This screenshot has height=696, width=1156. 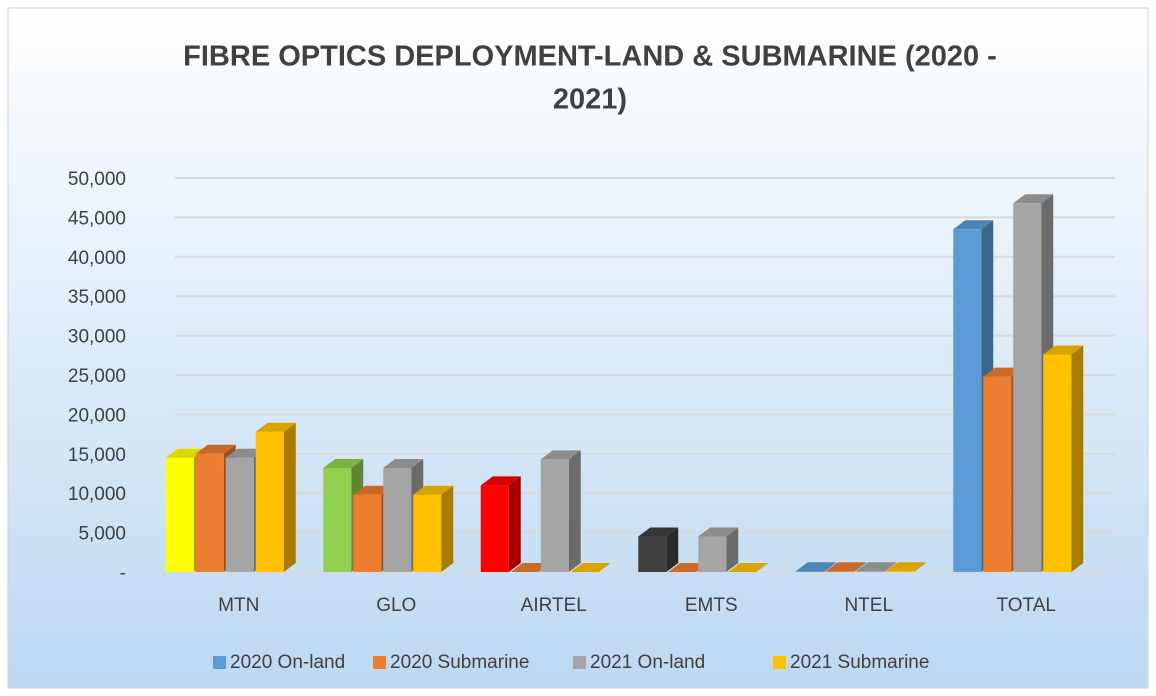 What do you see at coordinates (102, 534) in the screenshot?
I see `y-tick-label: 5,000` at bounding box center [102, 534].